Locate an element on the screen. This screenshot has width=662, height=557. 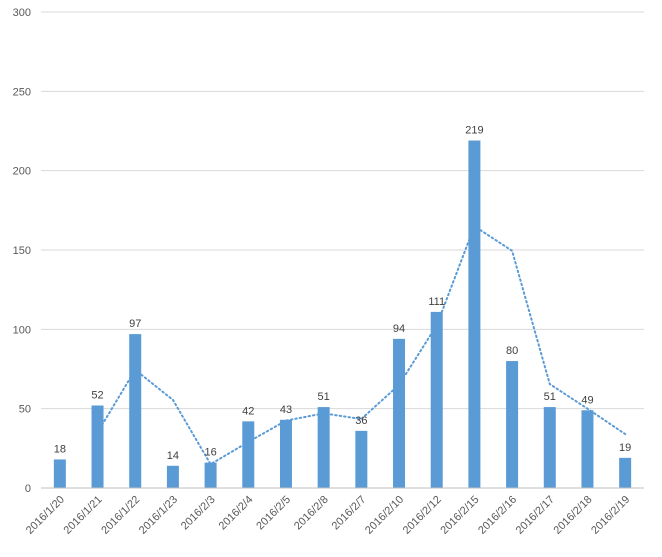
y-tick-label: 150 is located at coordinates (22, 251).